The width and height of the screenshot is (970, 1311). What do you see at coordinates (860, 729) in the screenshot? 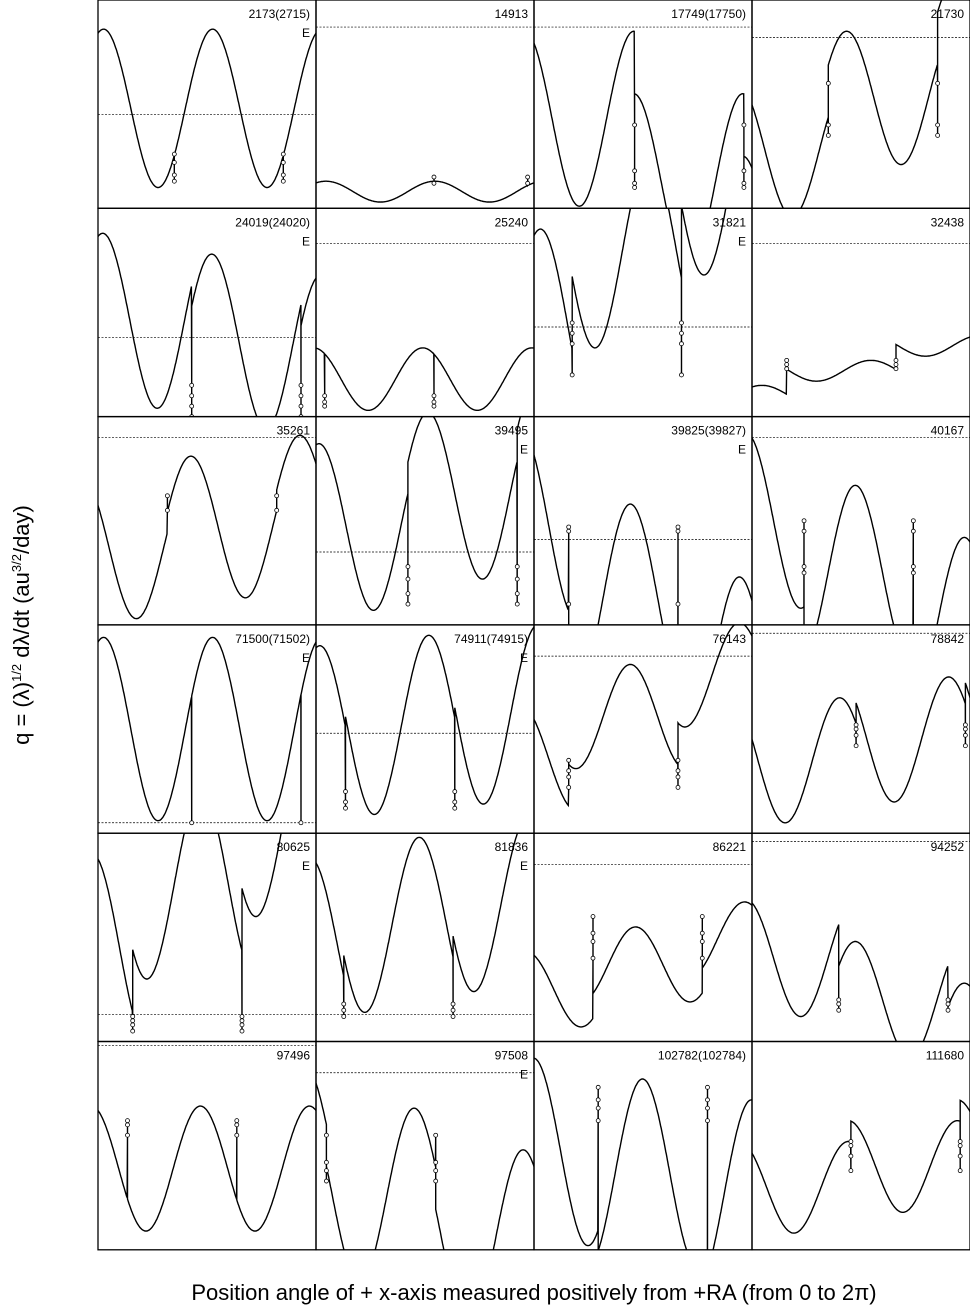
I see `panel-16: 78842` at bounding box center [860, 729].